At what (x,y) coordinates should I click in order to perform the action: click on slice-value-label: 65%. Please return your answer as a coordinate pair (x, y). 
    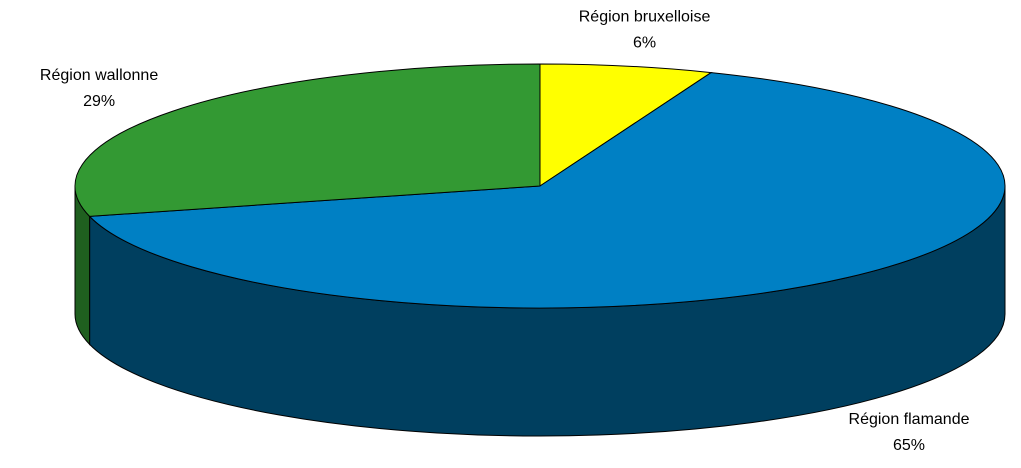
    Looking at the image, I should click on (909, 445).